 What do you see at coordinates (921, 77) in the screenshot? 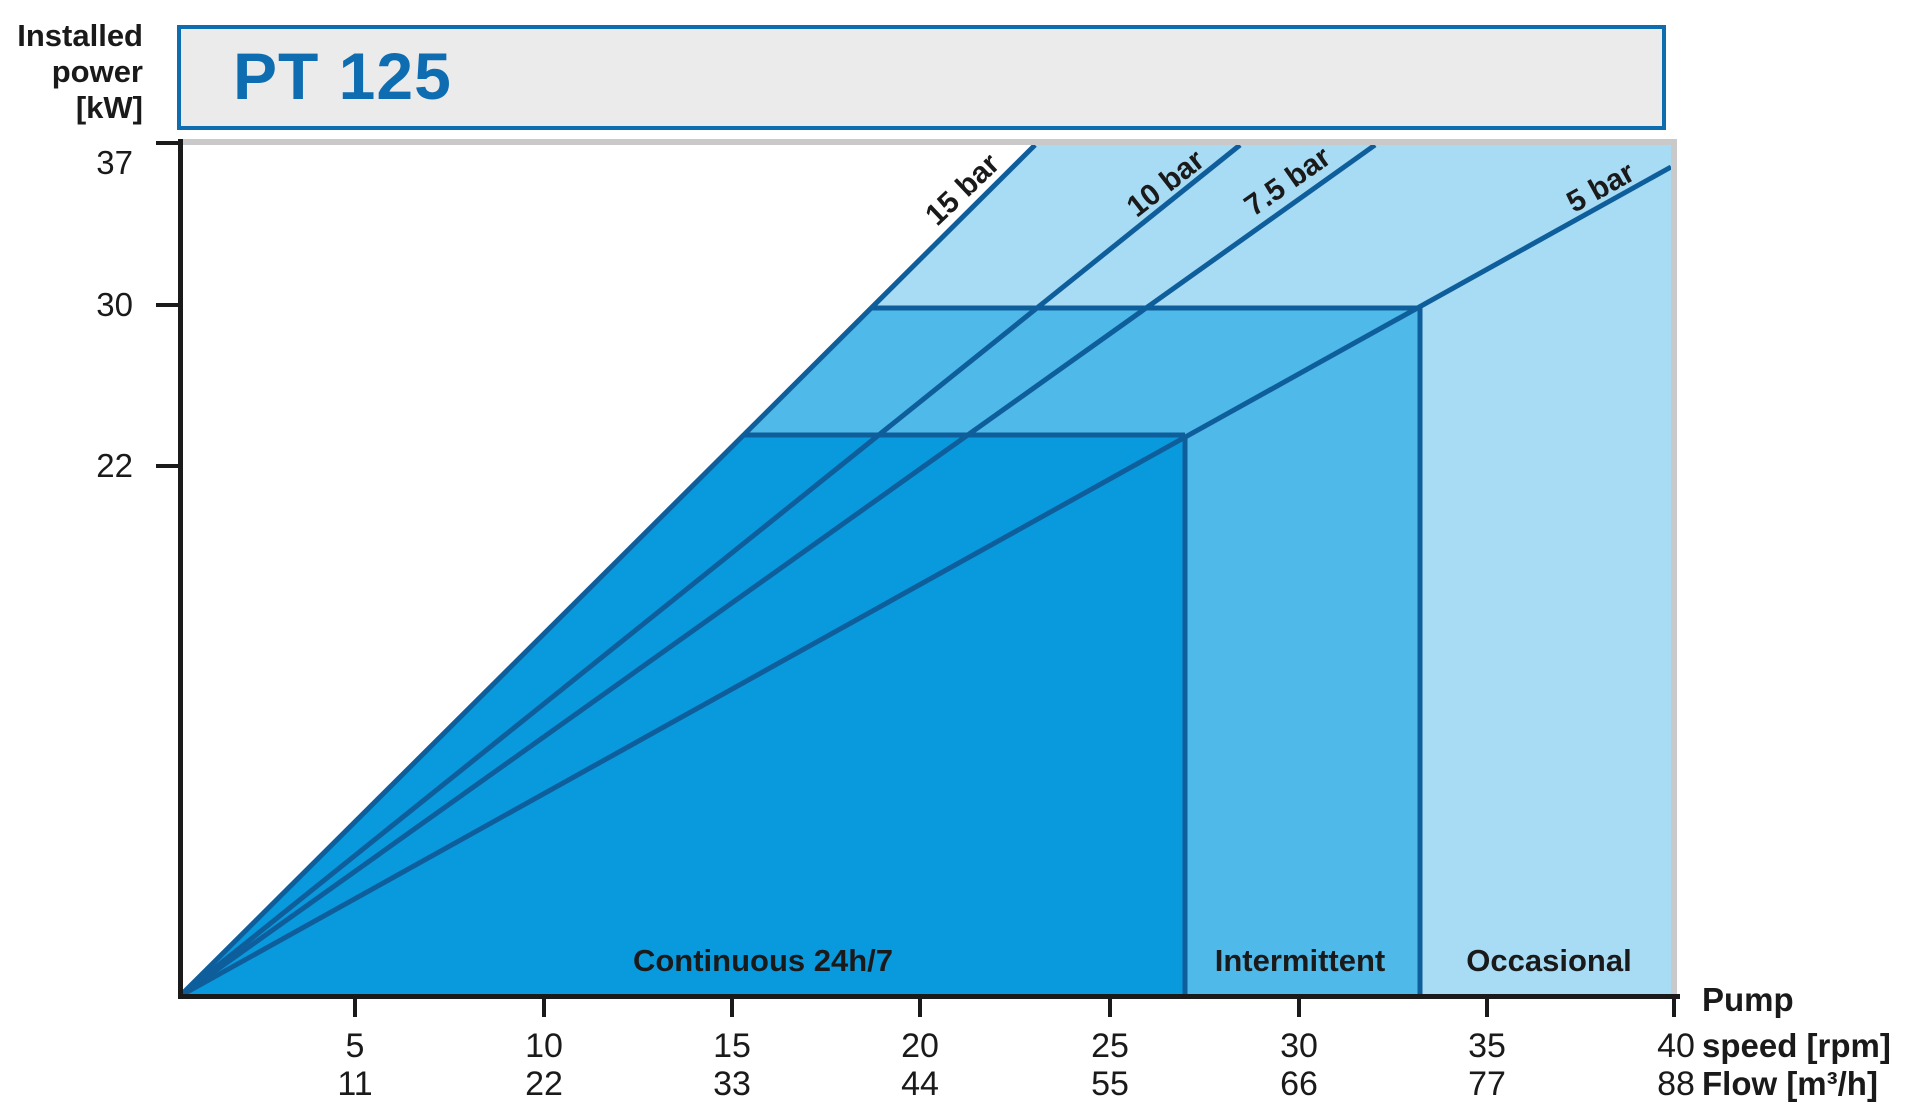
I see `model-title-box` at bounding box center [921, 77].